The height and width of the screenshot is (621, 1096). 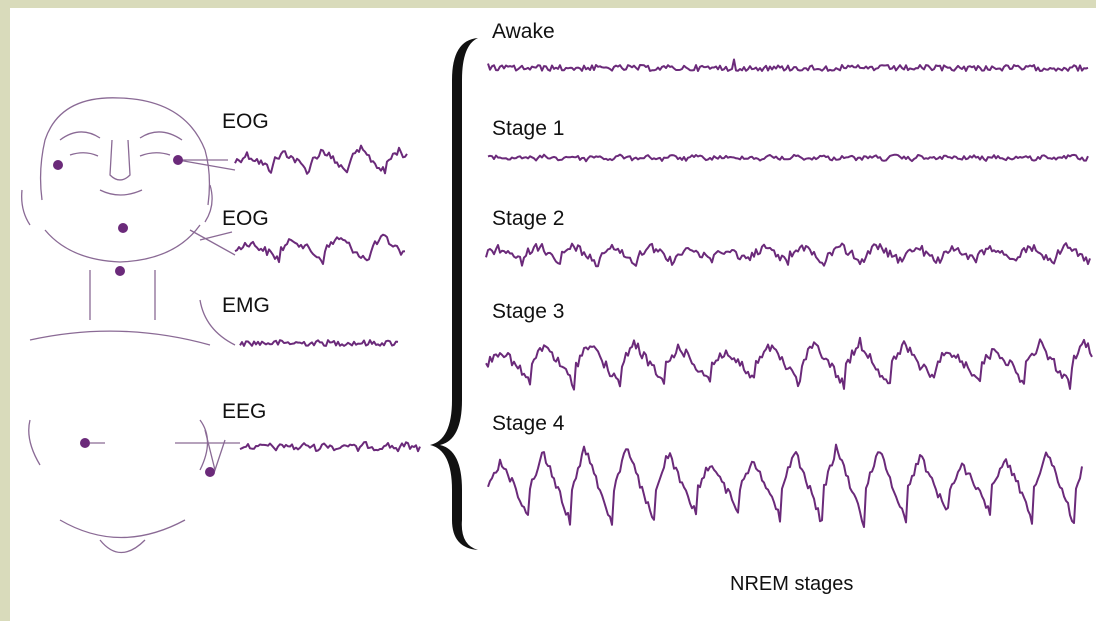 I want to click on stage-label: Stage 3, so click(x=528, y=311).